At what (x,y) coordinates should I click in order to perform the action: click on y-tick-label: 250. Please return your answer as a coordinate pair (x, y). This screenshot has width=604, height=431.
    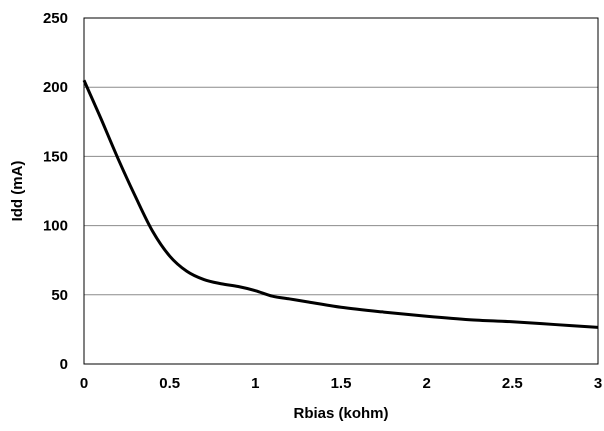
    Looking at the image, I should click on (55, 18).